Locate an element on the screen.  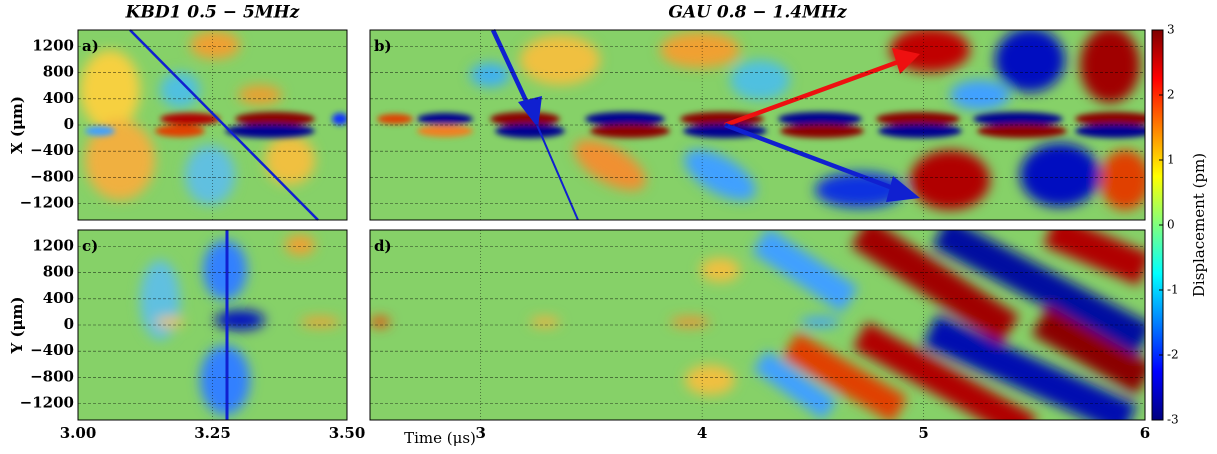
chart-title: GAU 0.8 − 1.4MHz is located at coordinates (757, 13).